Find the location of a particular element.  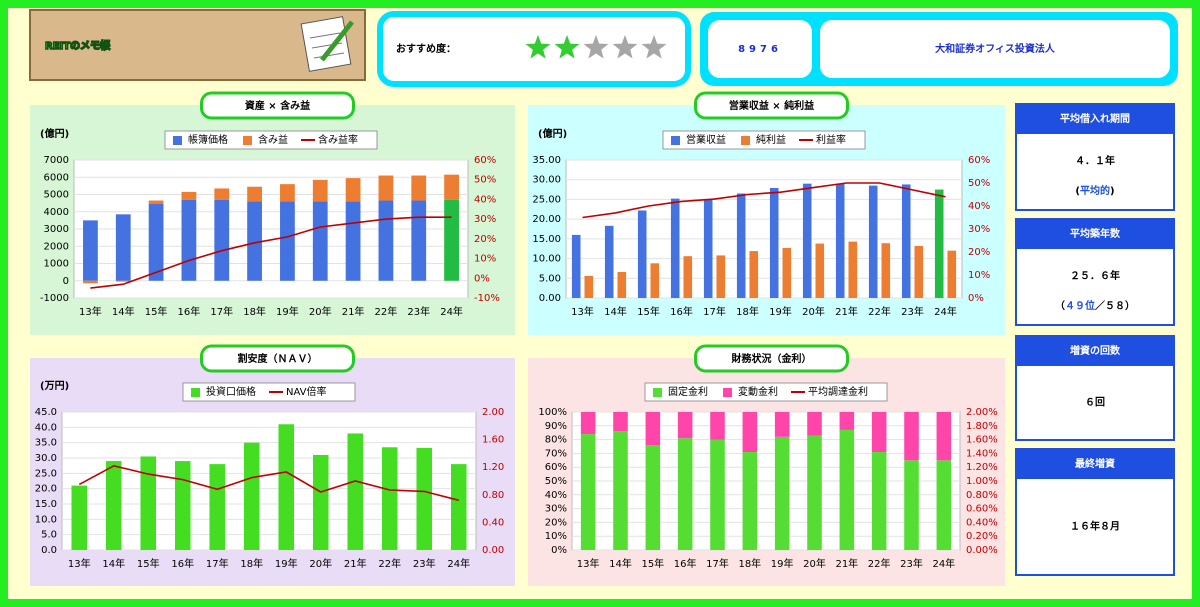

y2-tick-label: 1.60 is located at coordinates (493, 440).